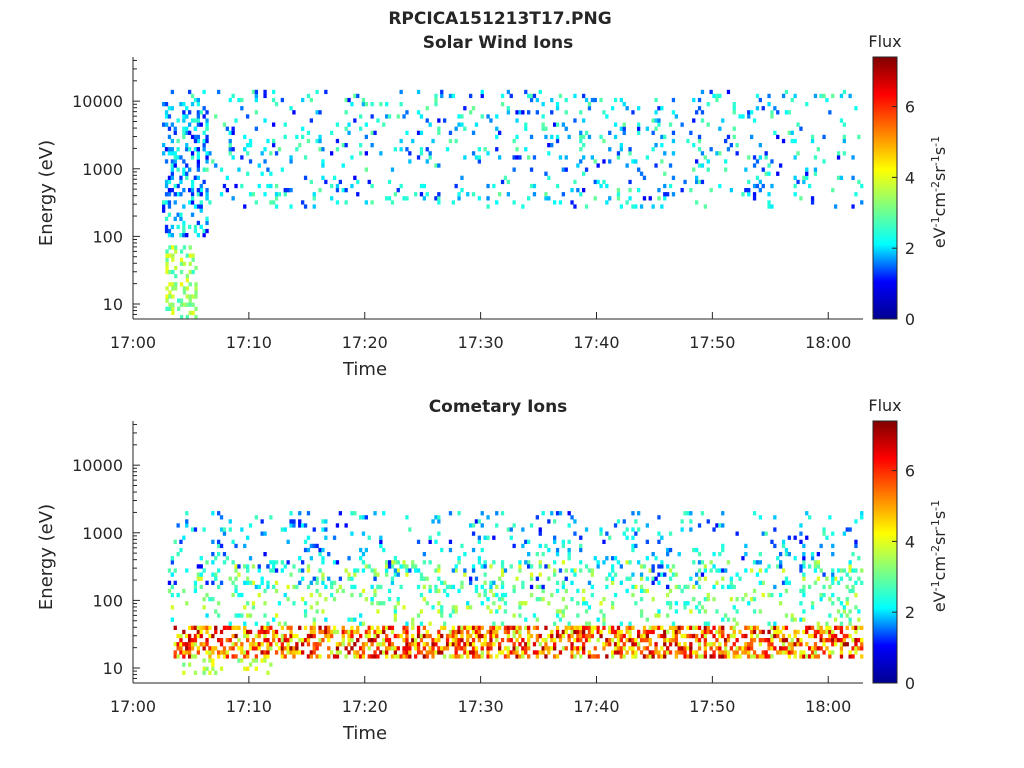 This screenshot has height=768, width=1024. I want to click on x-tick-label: 17:40, so click(596, 342).